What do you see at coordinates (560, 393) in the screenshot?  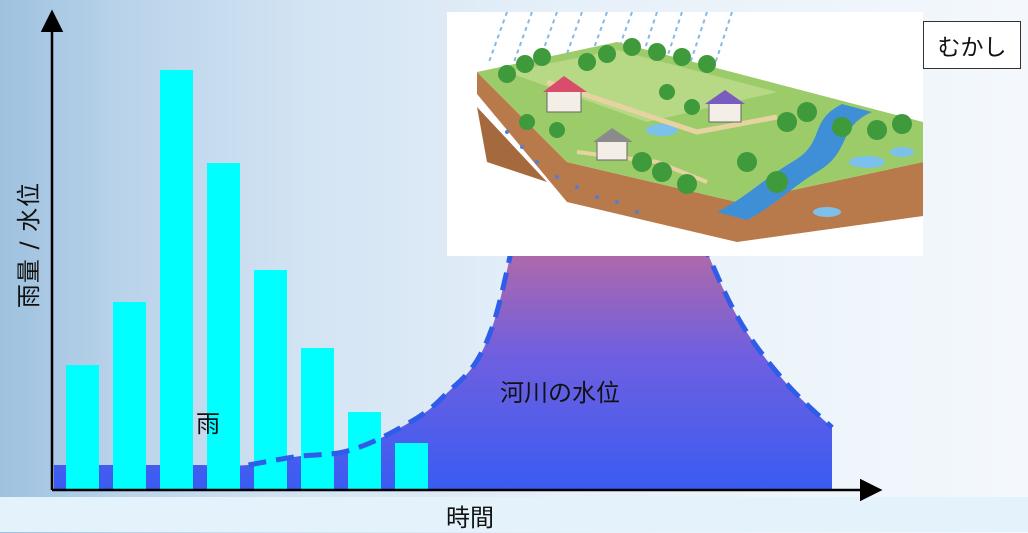 I see `river-level-label: 河川の水位` at bounding box center [560, 393].